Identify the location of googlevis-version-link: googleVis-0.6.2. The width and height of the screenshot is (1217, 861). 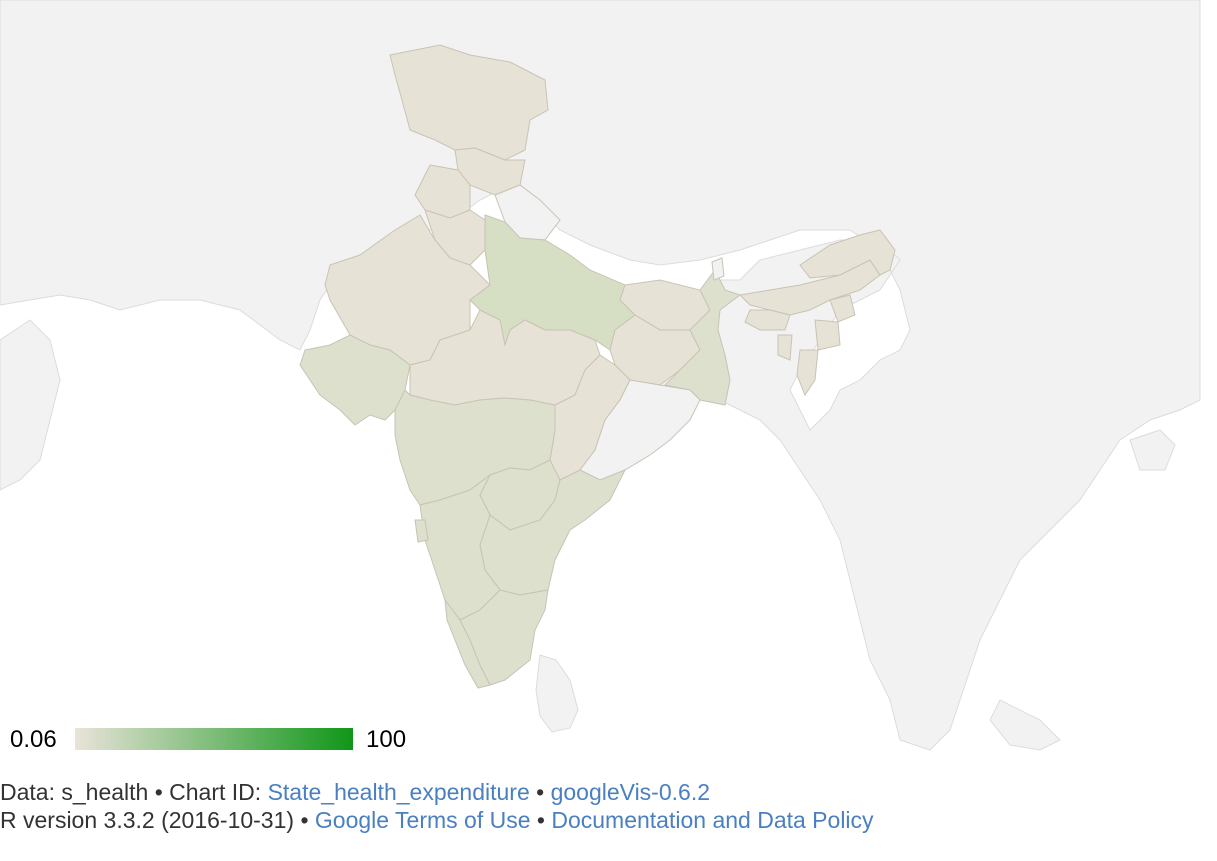
(630, 792).